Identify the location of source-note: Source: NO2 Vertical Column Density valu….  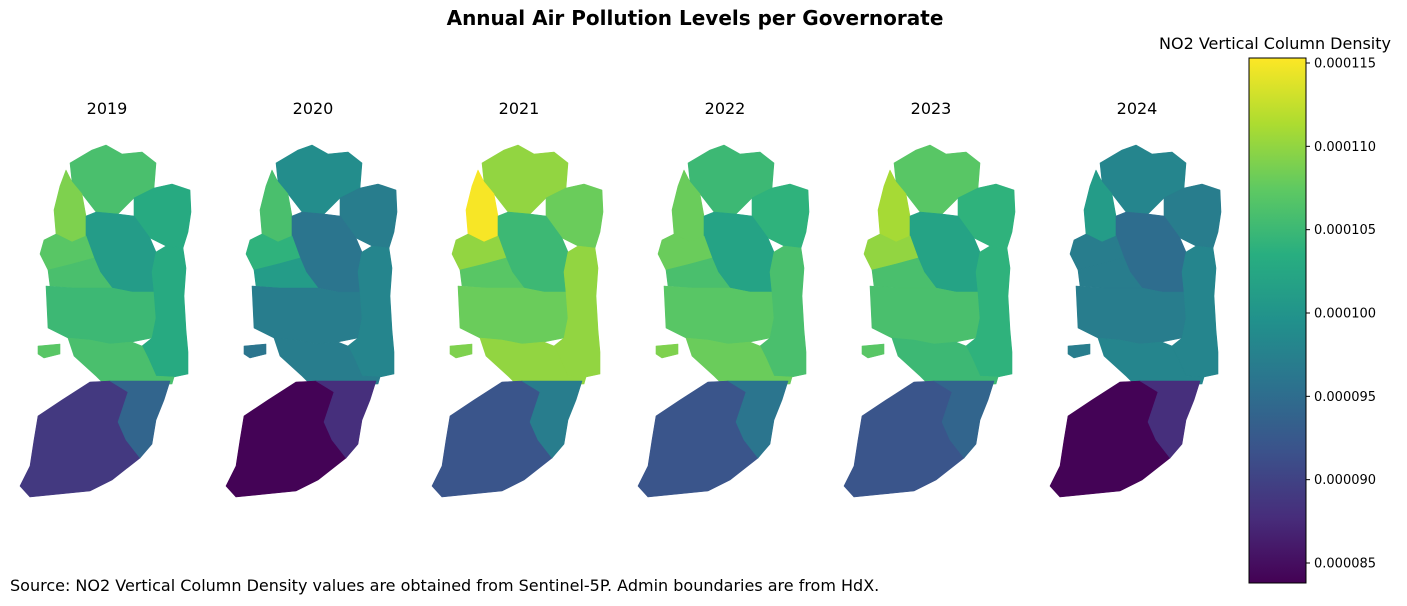
(445, 585).